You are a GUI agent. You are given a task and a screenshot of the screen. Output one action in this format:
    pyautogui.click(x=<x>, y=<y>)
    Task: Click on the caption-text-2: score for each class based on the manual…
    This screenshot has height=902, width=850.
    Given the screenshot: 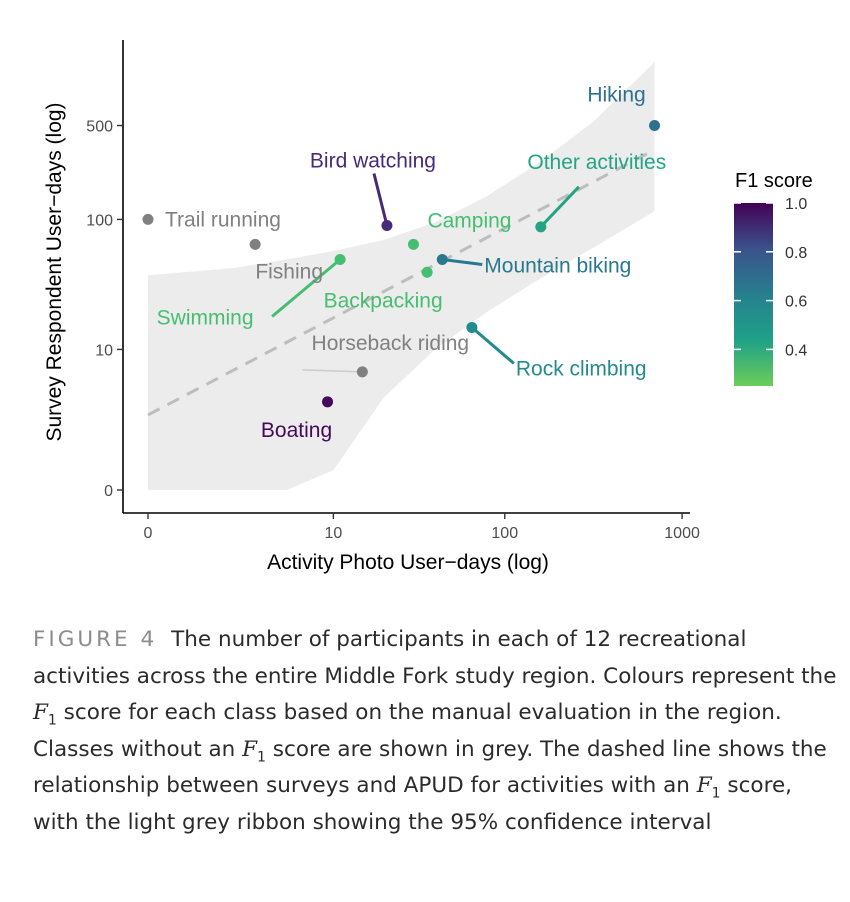 What is the action you would take?
    pyautogui.click(x=407, y=731)
    